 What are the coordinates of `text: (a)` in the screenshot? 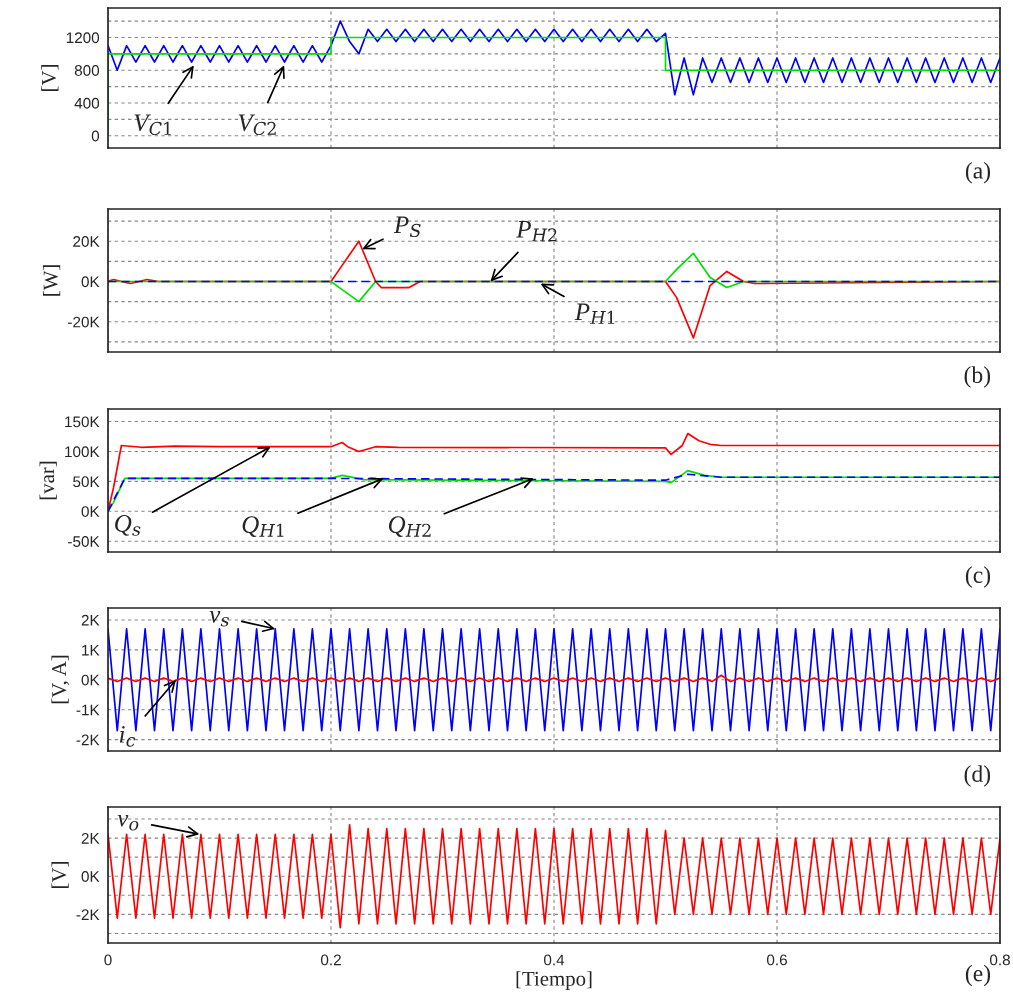 It's located at (978, 173).